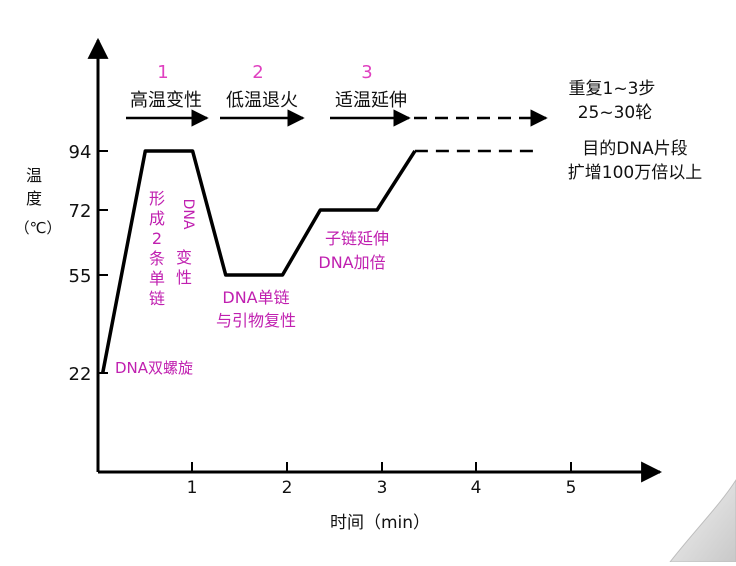  What do you see at coordinates (382, 488) in the screenshot?
I see `x-tick-label-3: 3` at bounding box center [382, 488].